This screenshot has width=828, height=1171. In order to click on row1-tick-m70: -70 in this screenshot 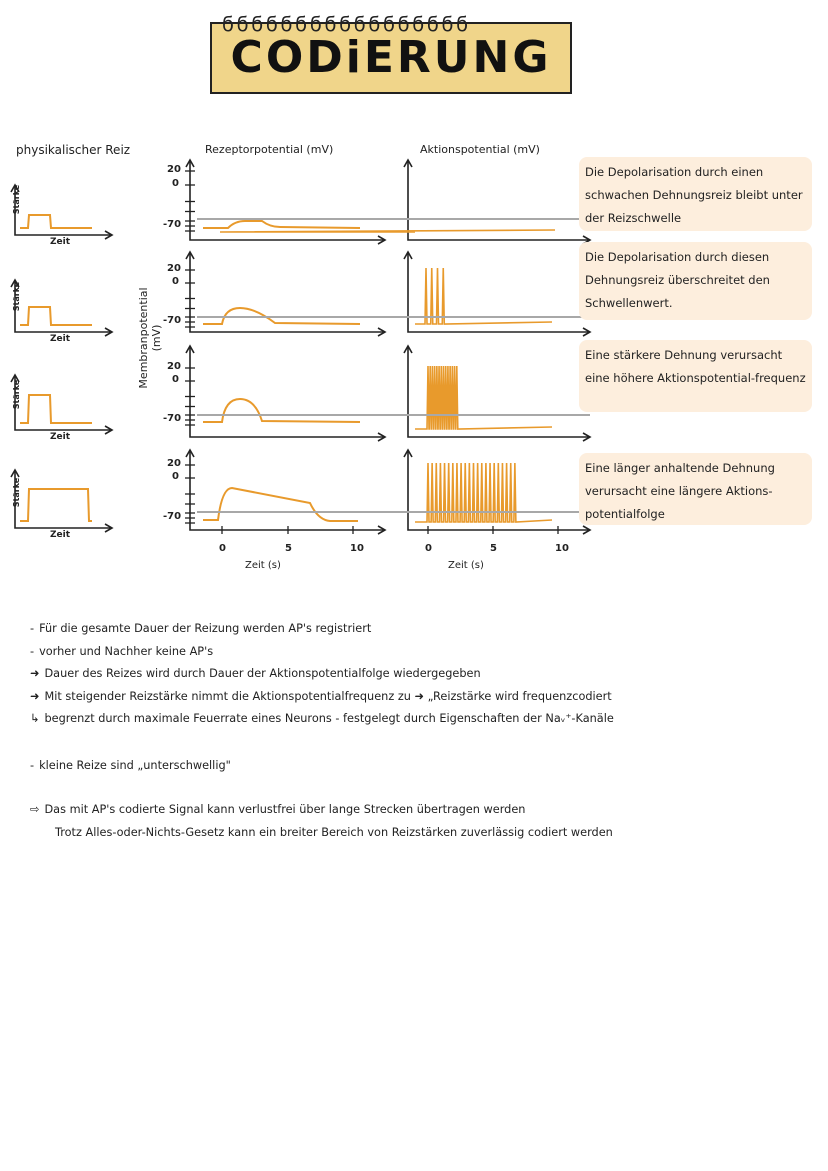, I will do `click(172, 224)`.